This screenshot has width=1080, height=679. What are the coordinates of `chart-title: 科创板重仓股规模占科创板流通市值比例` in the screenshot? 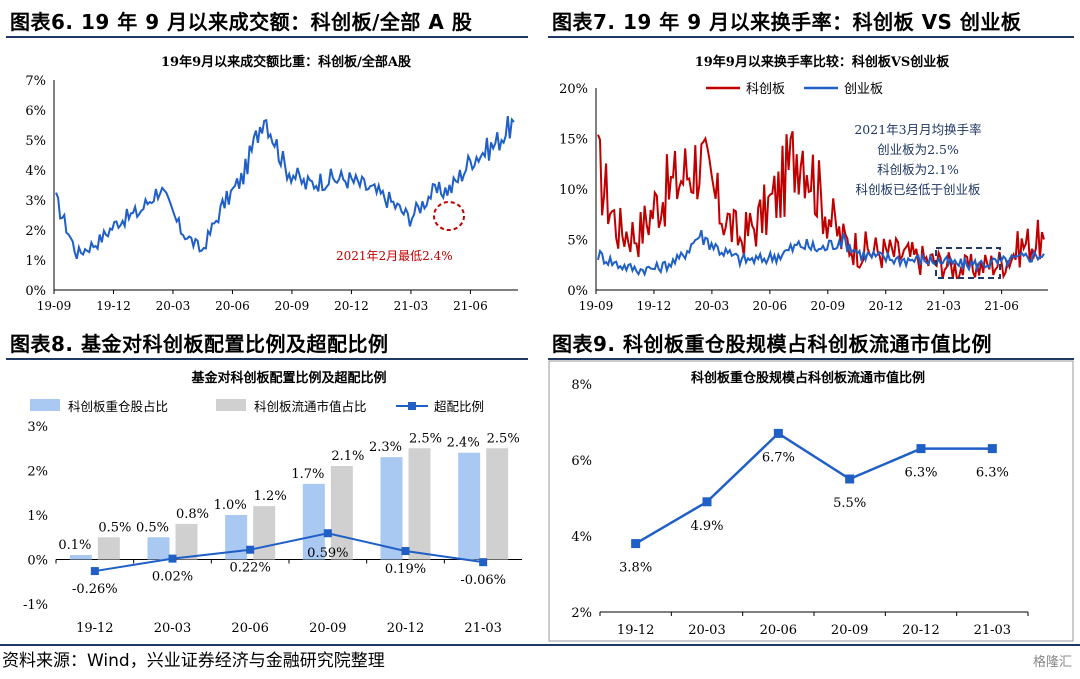 It's located at (808, 378).